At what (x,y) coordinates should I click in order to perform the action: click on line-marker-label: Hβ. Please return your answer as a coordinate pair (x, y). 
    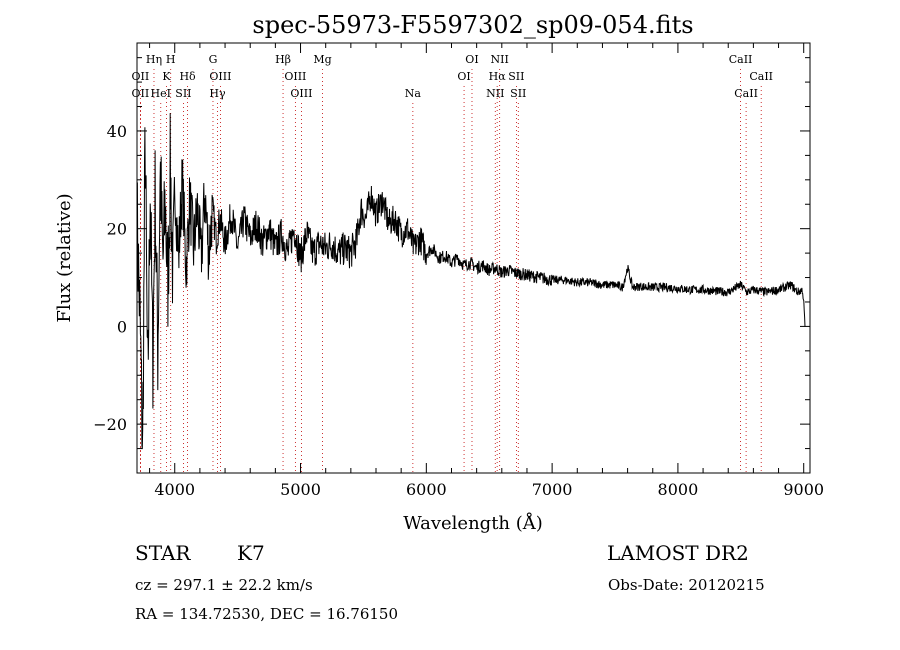
    Looking at the image, I should click on (283, 59).